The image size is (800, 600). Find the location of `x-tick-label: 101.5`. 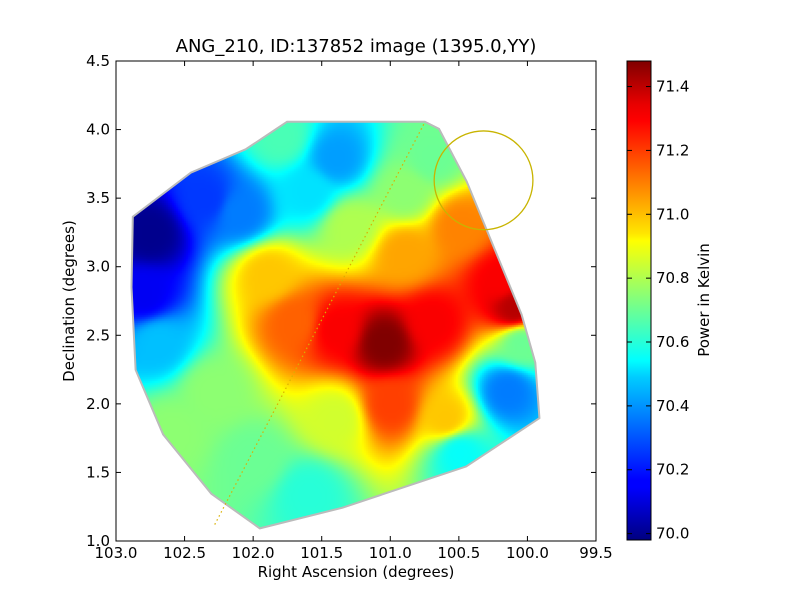

x-tick-label: 101.5 is located at coordinates (321, 553).